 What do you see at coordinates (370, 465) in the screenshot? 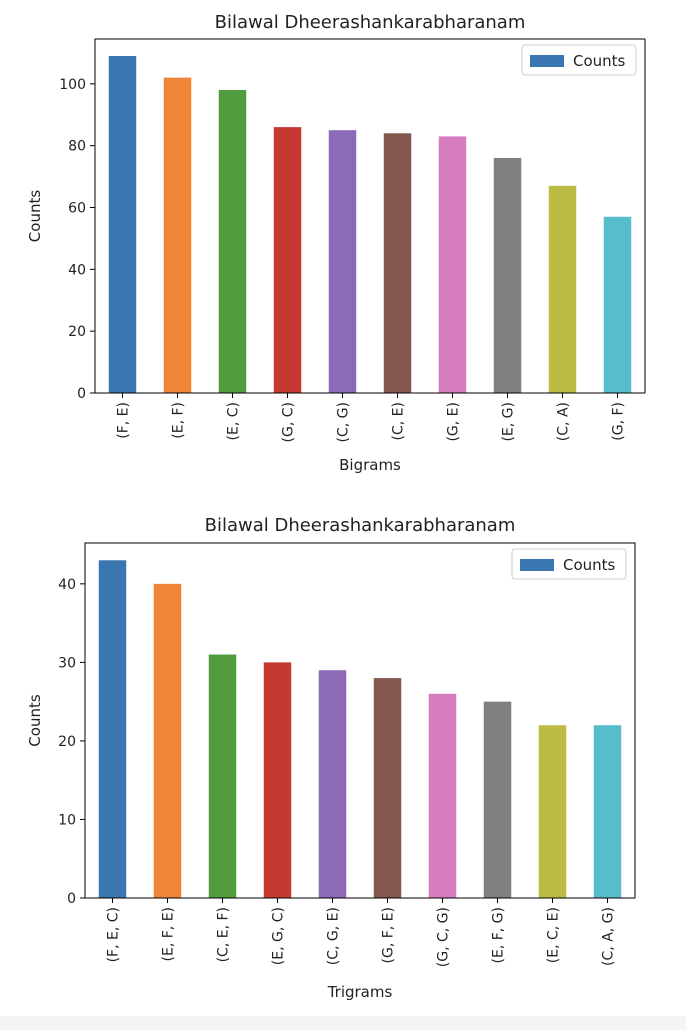
I see `x-axis-label: Bigrams` at bounding box center [370, 465].